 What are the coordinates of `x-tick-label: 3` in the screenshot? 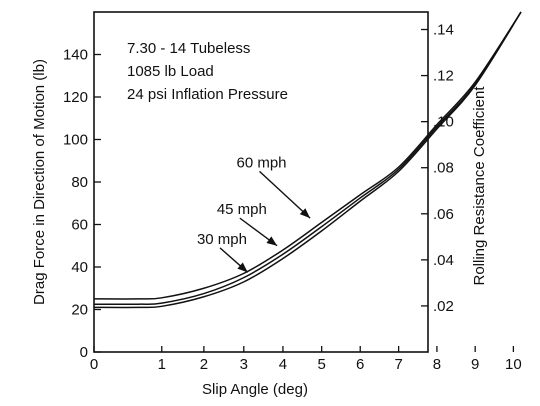 It's located at (244, 364).